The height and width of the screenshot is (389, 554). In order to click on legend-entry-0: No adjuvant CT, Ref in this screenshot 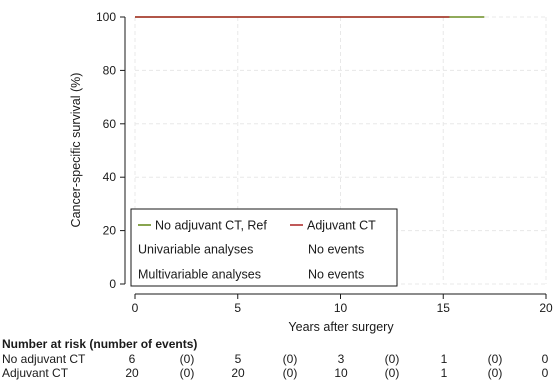, I will do `click(211, 226)`.